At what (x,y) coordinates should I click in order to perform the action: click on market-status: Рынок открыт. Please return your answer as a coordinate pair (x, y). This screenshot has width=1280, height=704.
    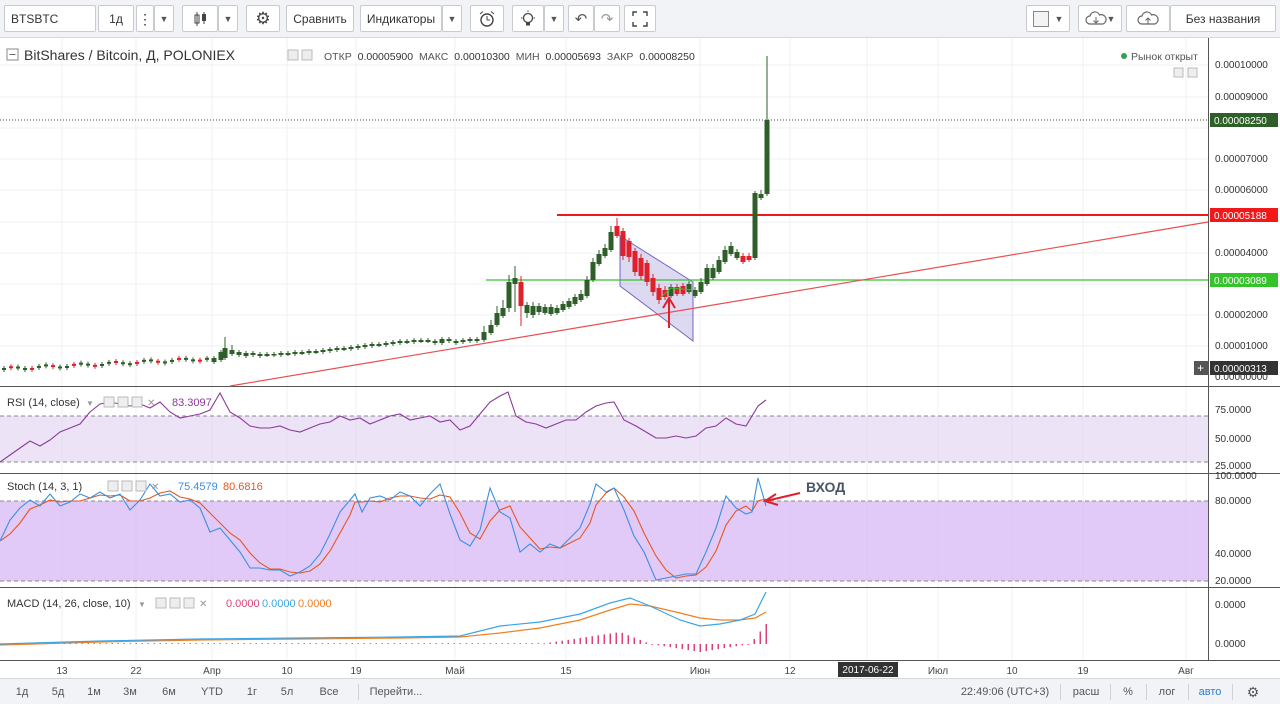
    Looking at the image, I should click on (1164, 57).